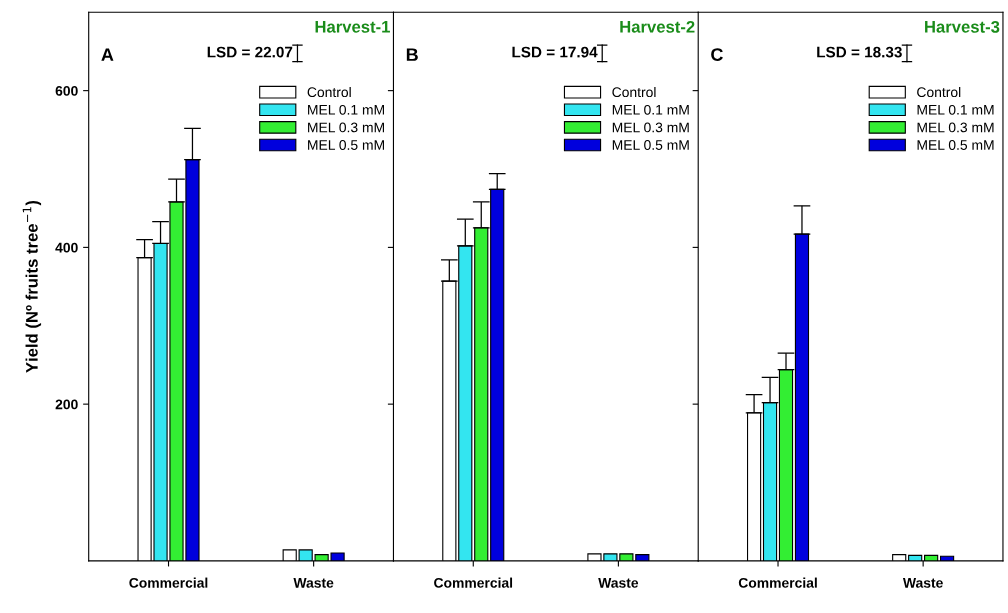  What do you see at coordinates (66, 90) in the screenshot?
I see `y-tick-label: 600` at bounding box center [66, 90].